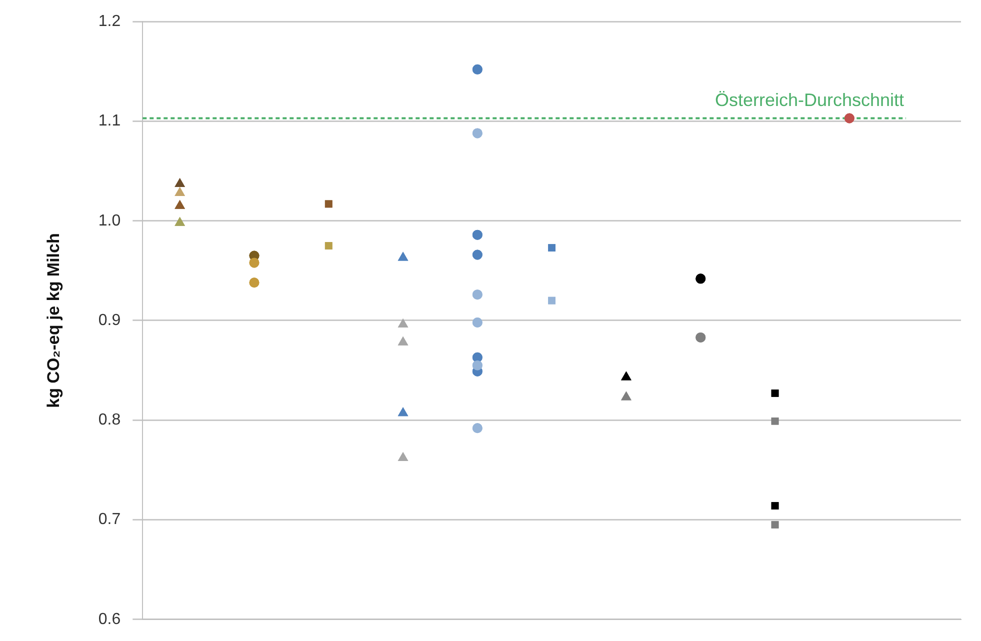  I want to click on y-tick-label: 1.0, so click(109, 221).